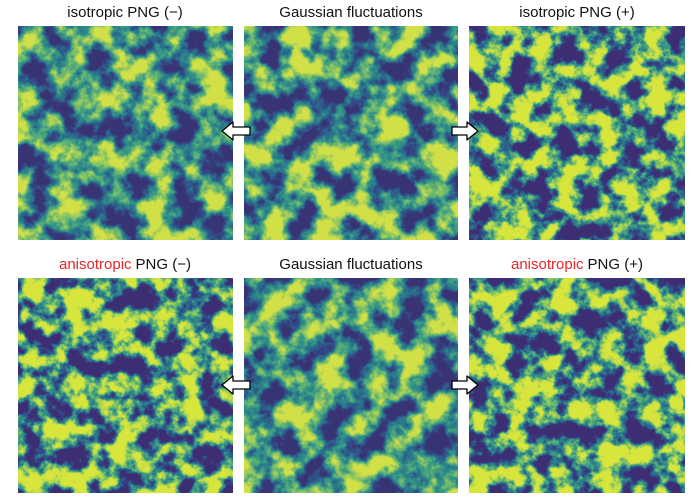 This screenshot has width=700, height=504. I want to click on title-text: isotropic PNG (+), so click(576, 12).